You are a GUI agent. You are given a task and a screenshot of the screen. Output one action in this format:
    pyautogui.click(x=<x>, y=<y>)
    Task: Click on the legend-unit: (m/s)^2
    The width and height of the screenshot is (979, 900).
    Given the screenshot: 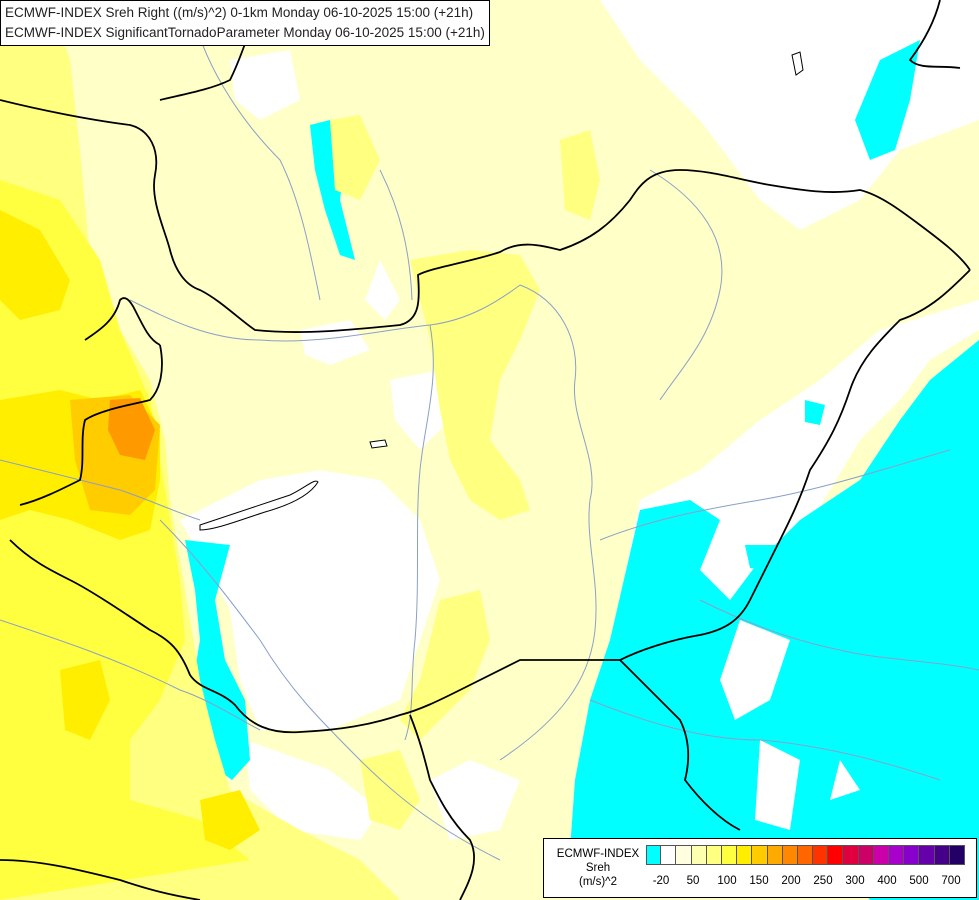 What is the action you would take?
    pyautogui.click(x=598, y=882)
    